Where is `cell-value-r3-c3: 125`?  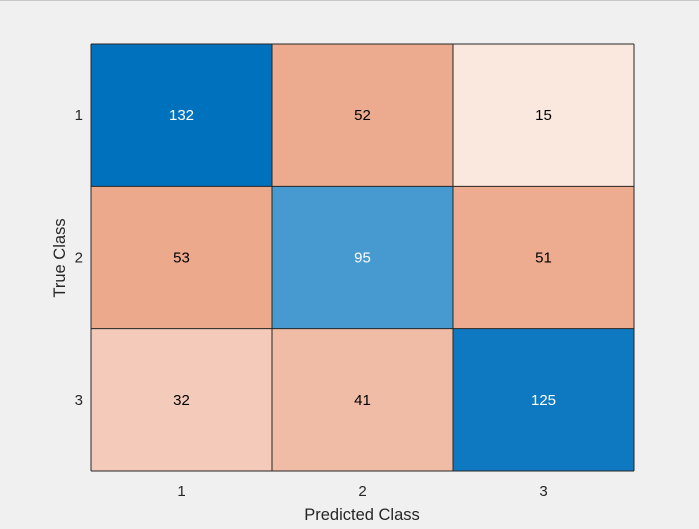 cell-value-r3-c3: 125 is located at coordinates (543, 400).